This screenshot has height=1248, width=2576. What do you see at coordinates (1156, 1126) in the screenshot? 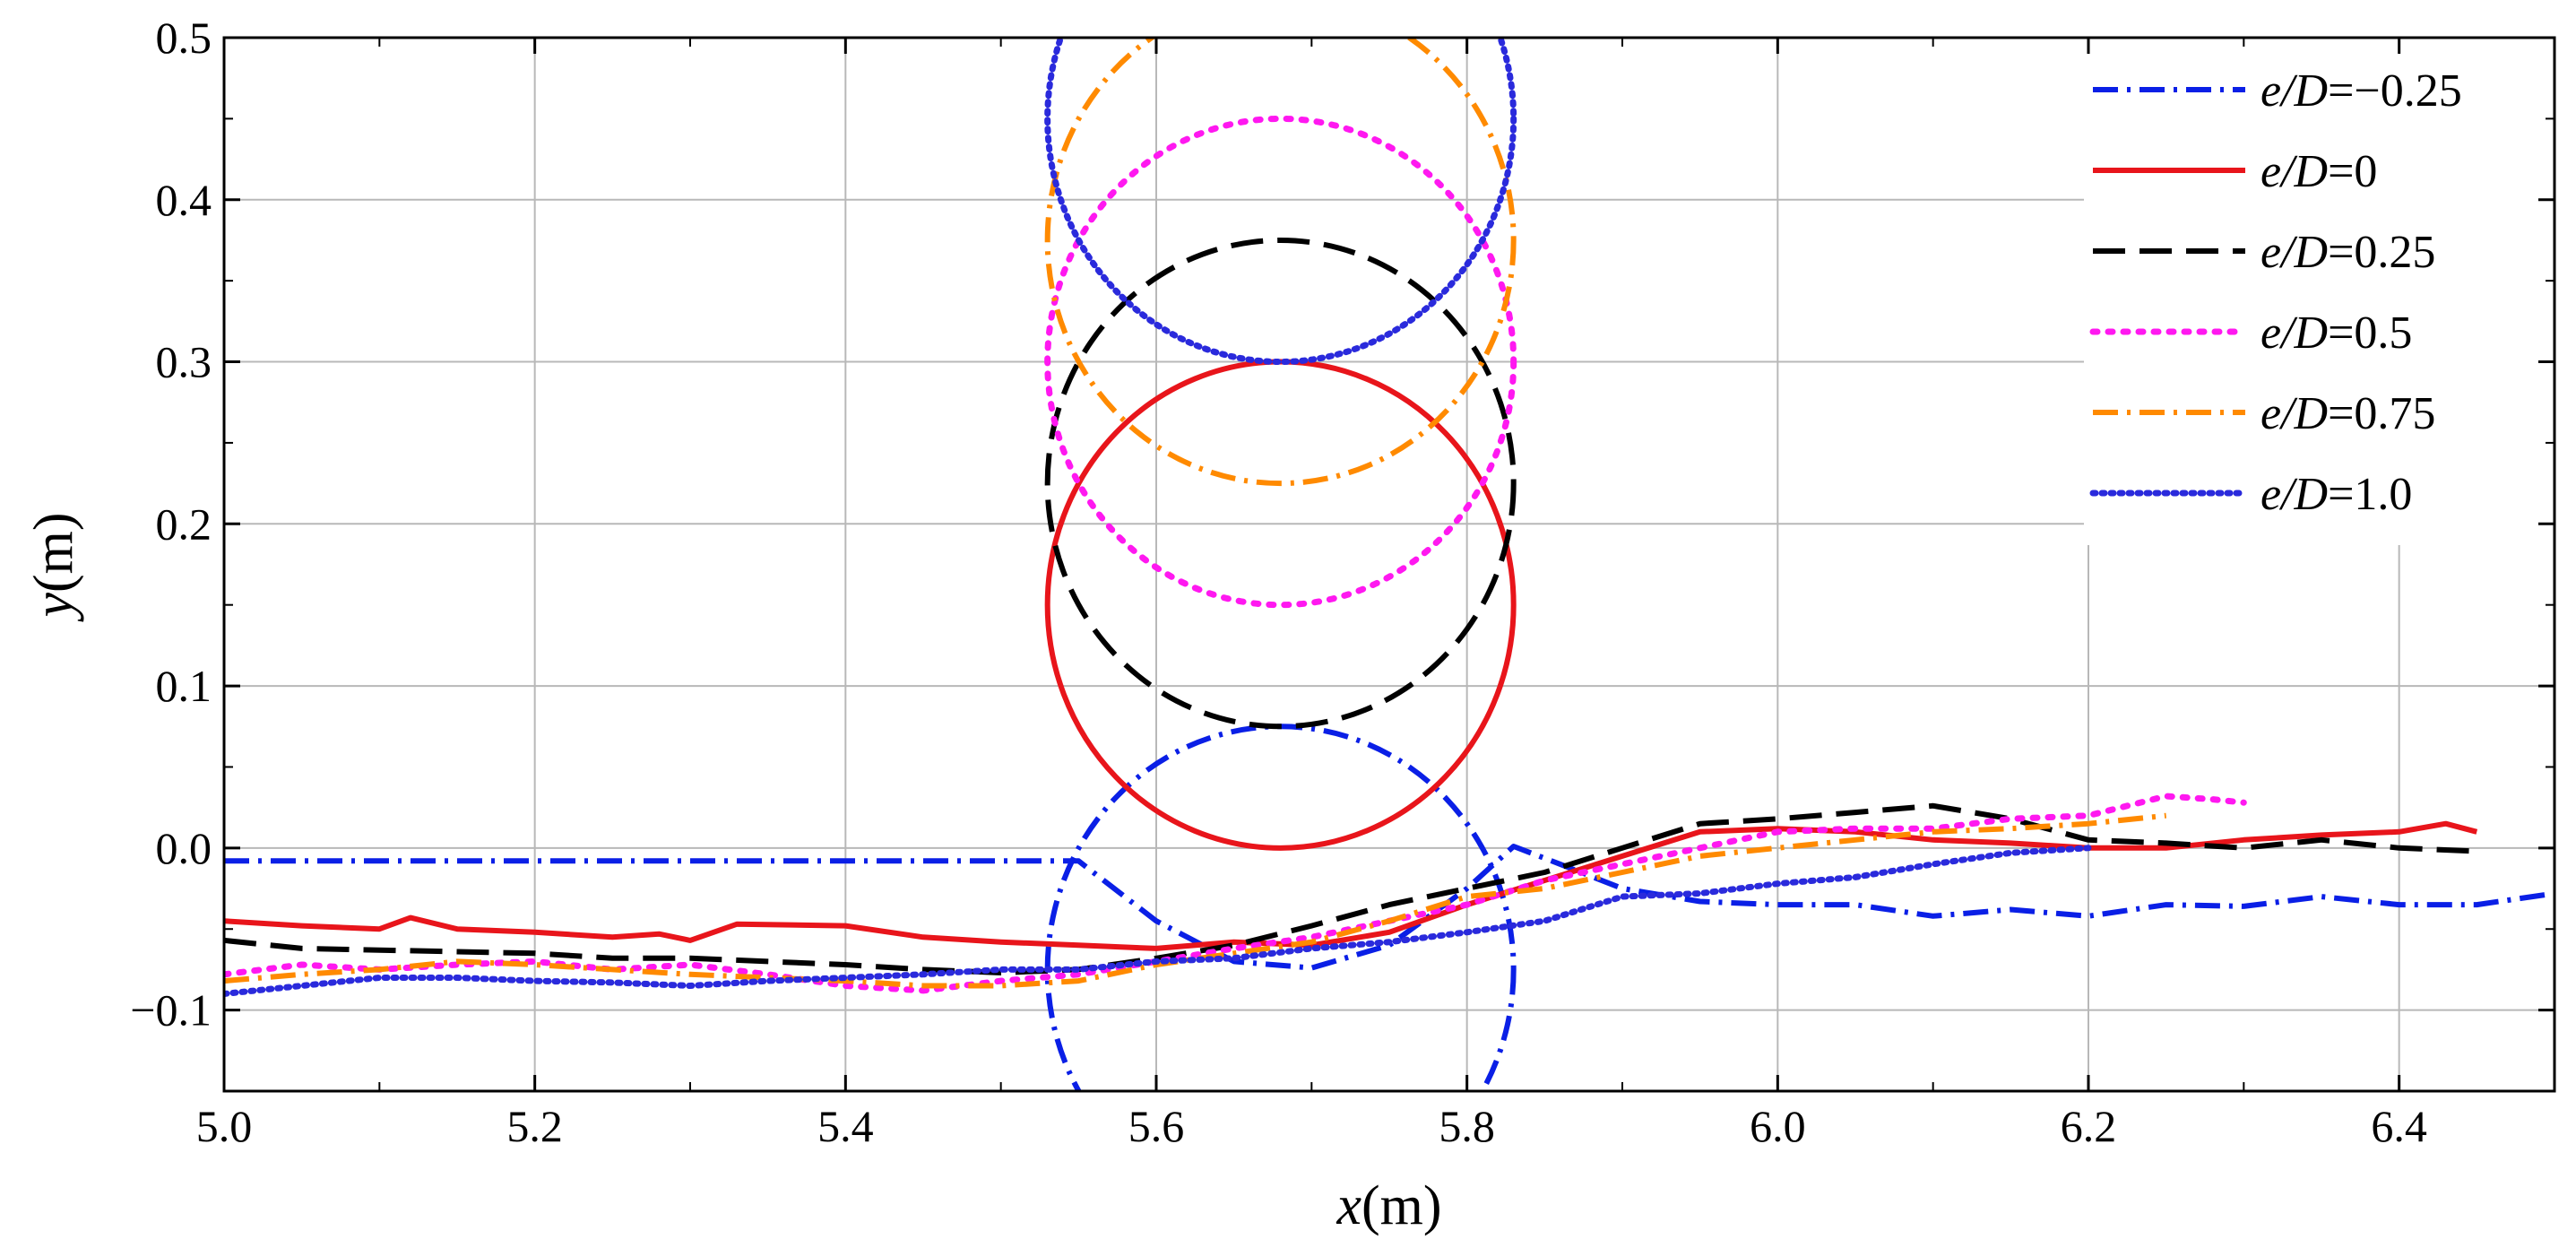
I see `x-tick-label: 5.6` at bounding box center [1156, 1126].